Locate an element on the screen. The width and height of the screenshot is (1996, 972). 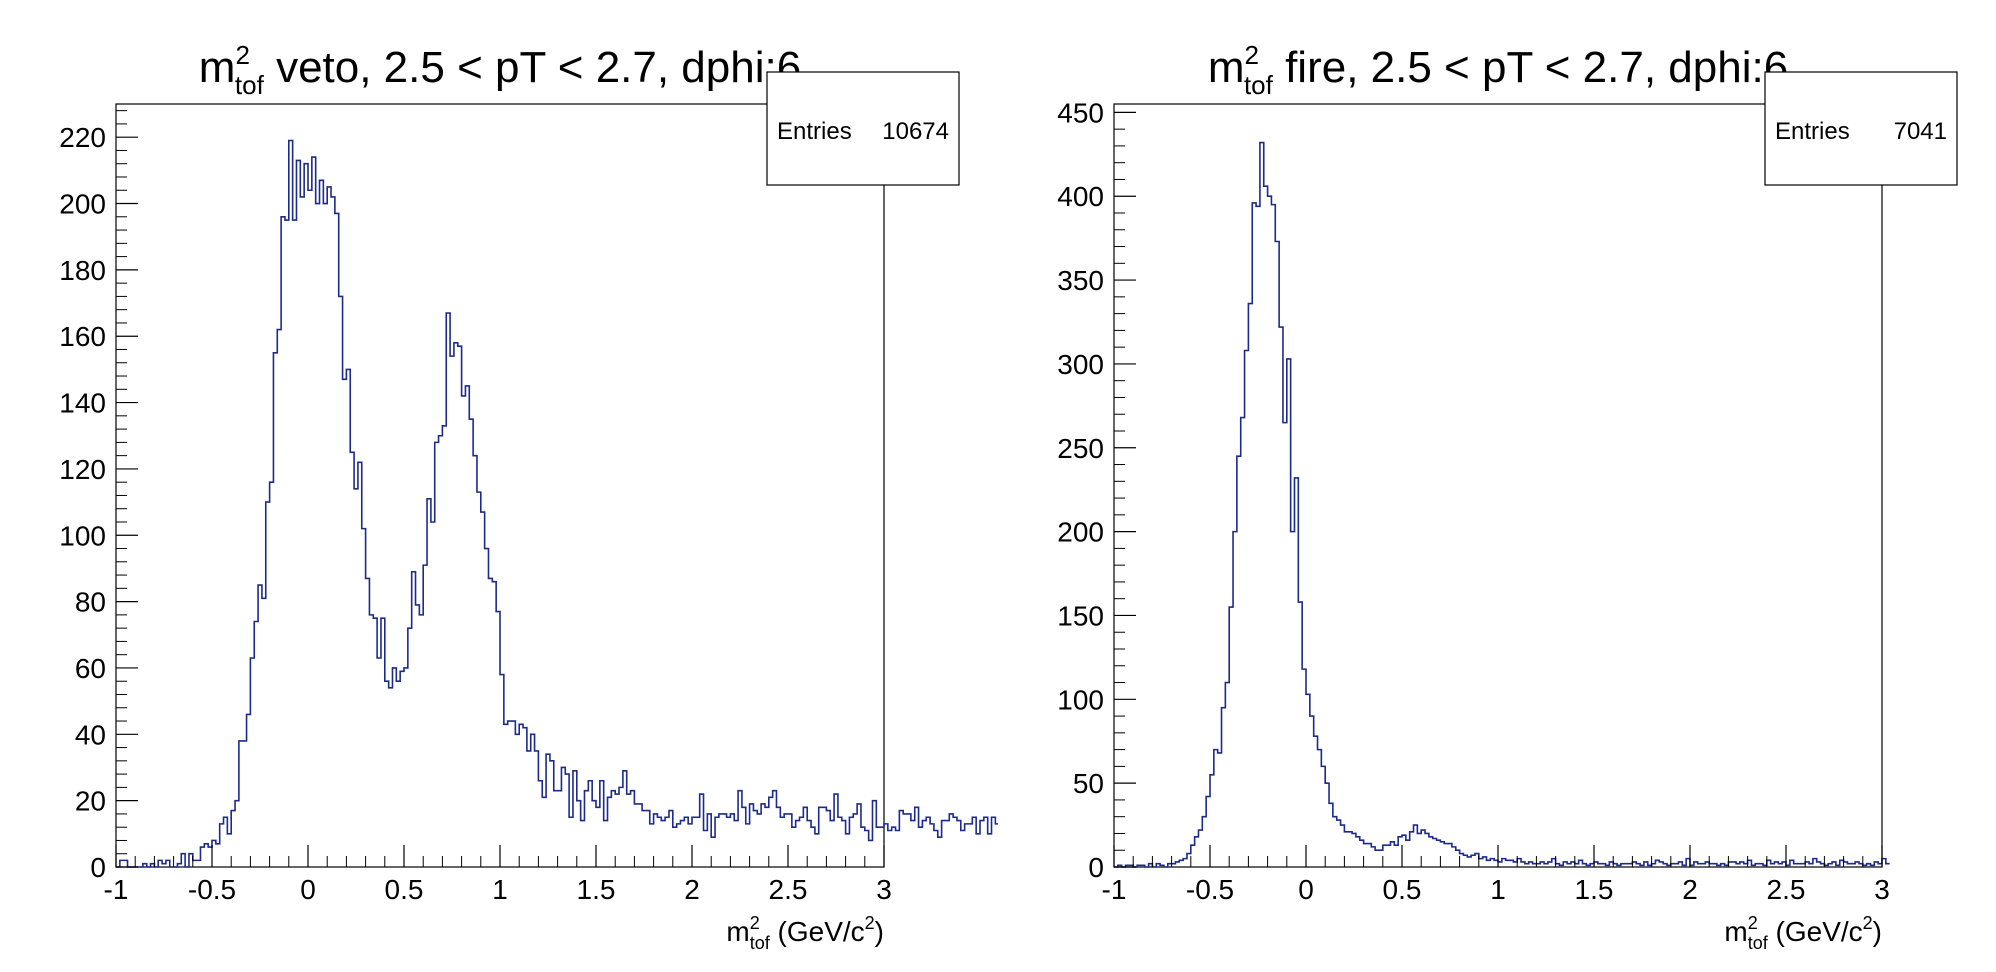
chart-title: m2 tof fire, 2.5 < pT < 2.7, dphi:6 is located at coordinates (1498, 70).